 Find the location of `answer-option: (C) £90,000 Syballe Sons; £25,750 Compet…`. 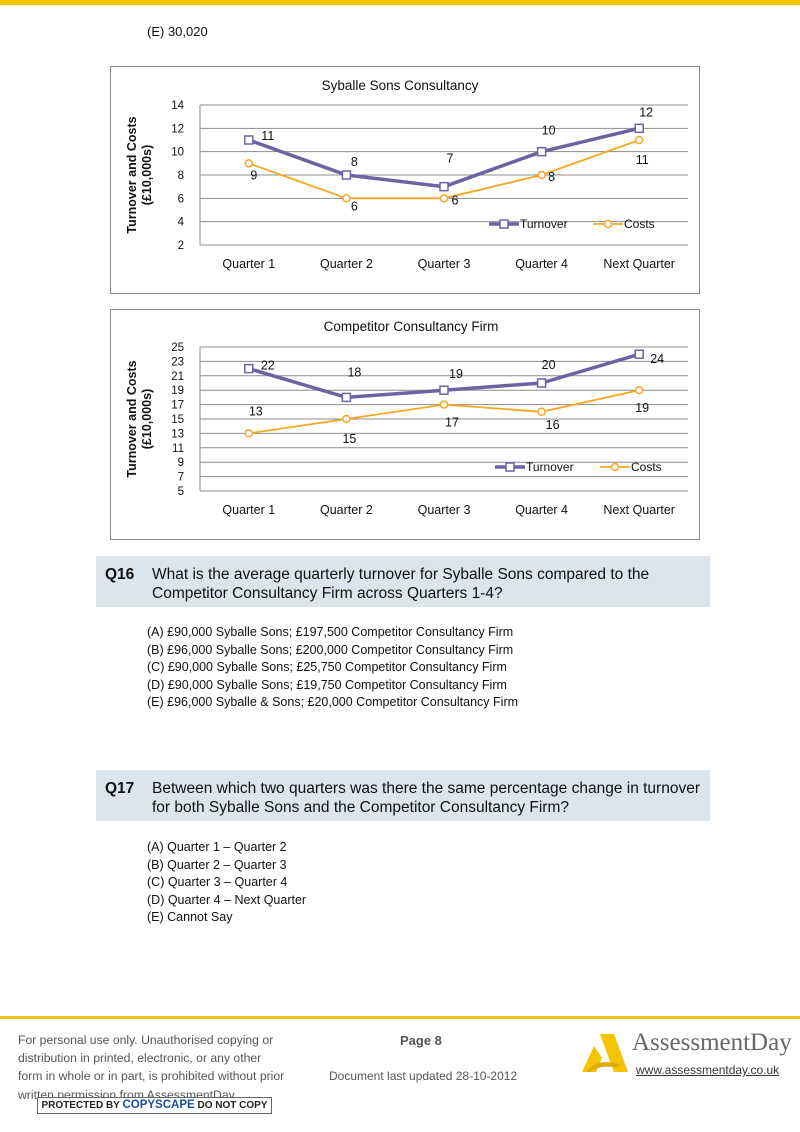

answer-option: (C) £90,000 Syballe Sons; £25,750 Compet… is located at coordinates (327, 667).